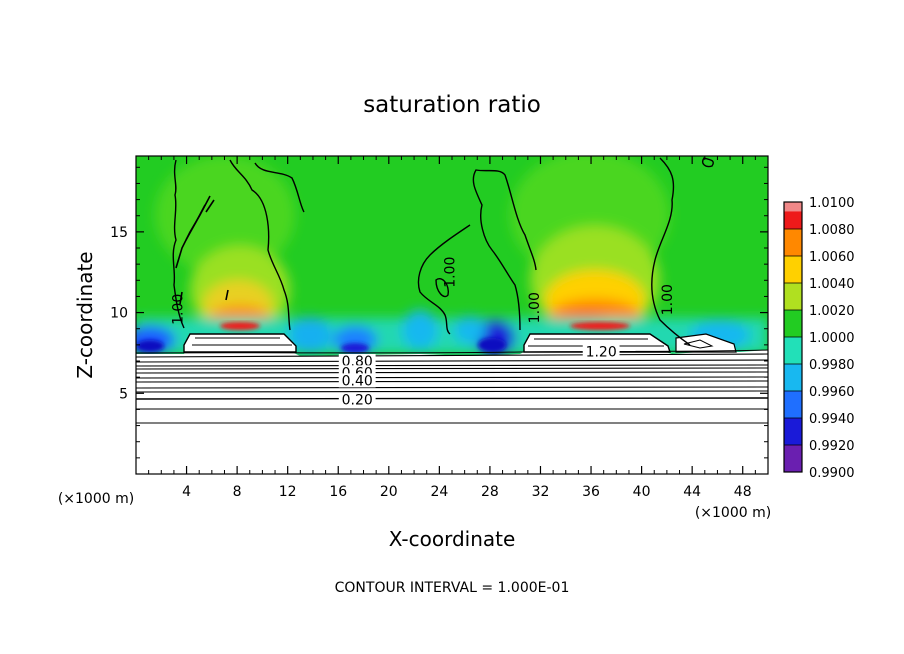 The image size is (904, 654). I want to click on x-unit-label-left: (×1000 m), so click(96, 499).